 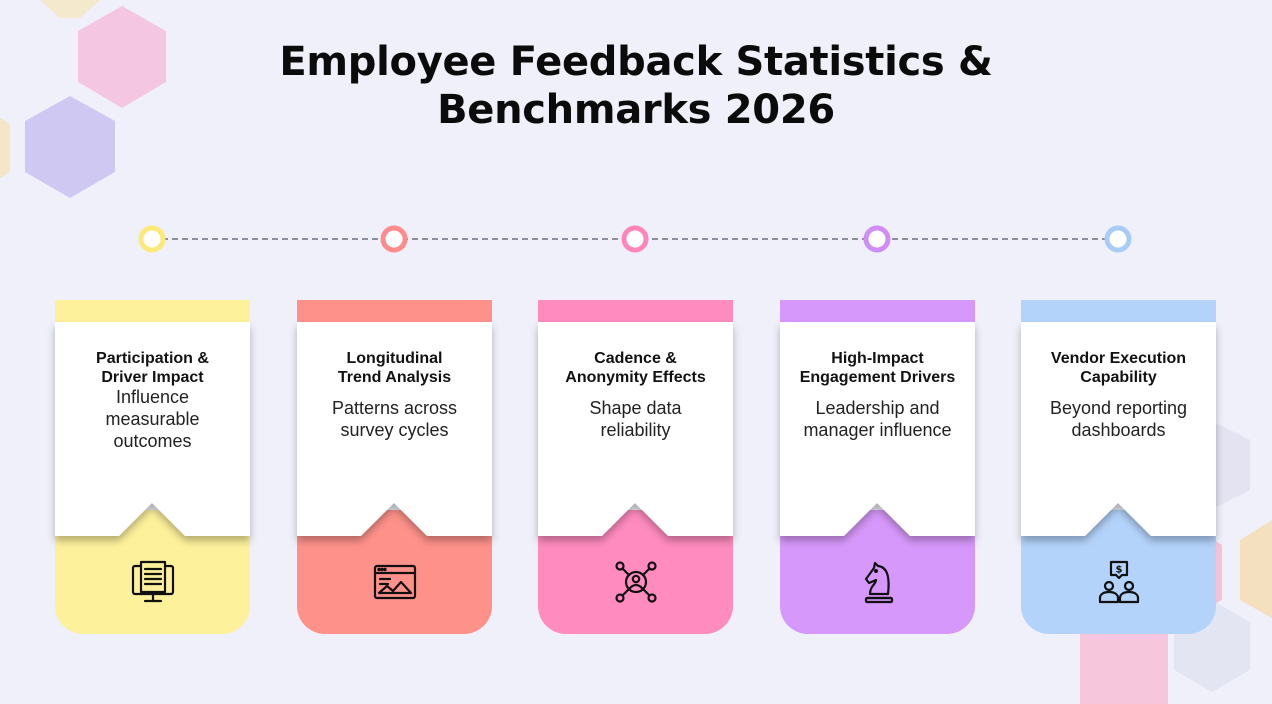 I want to click on card-description: Shape data reliability, so click(x=635, y=405).